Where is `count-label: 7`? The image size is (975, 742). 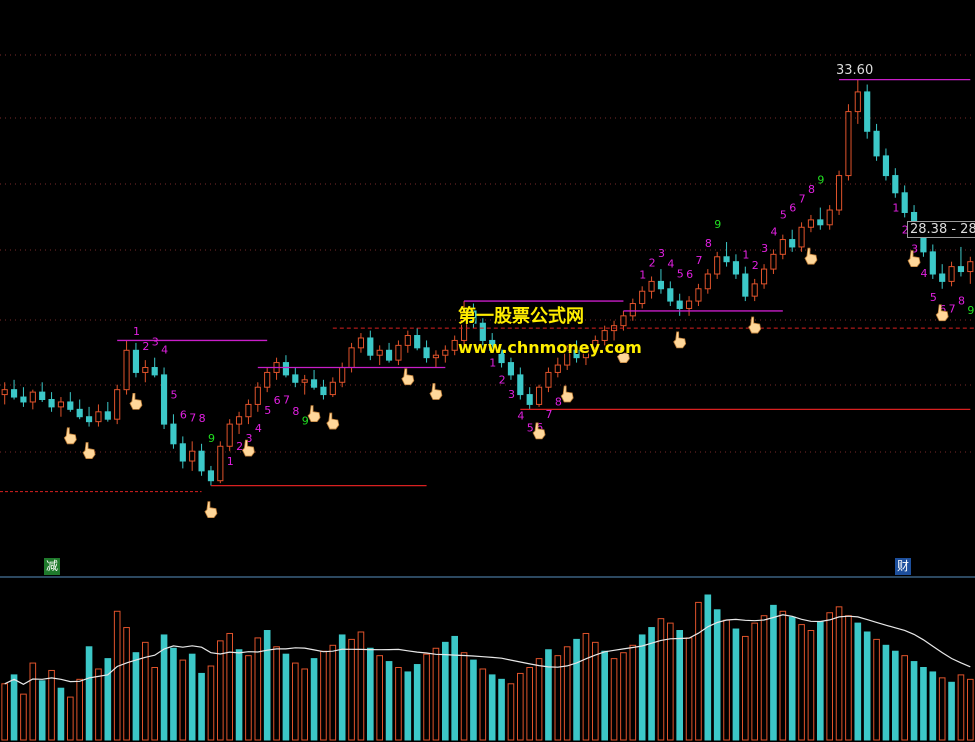
count-label: 7 is located at coordinates (192, 417).